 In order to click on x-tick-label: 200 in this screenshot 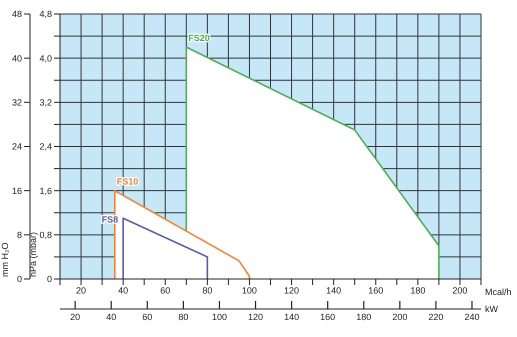, I will do `click(460, 290)`.